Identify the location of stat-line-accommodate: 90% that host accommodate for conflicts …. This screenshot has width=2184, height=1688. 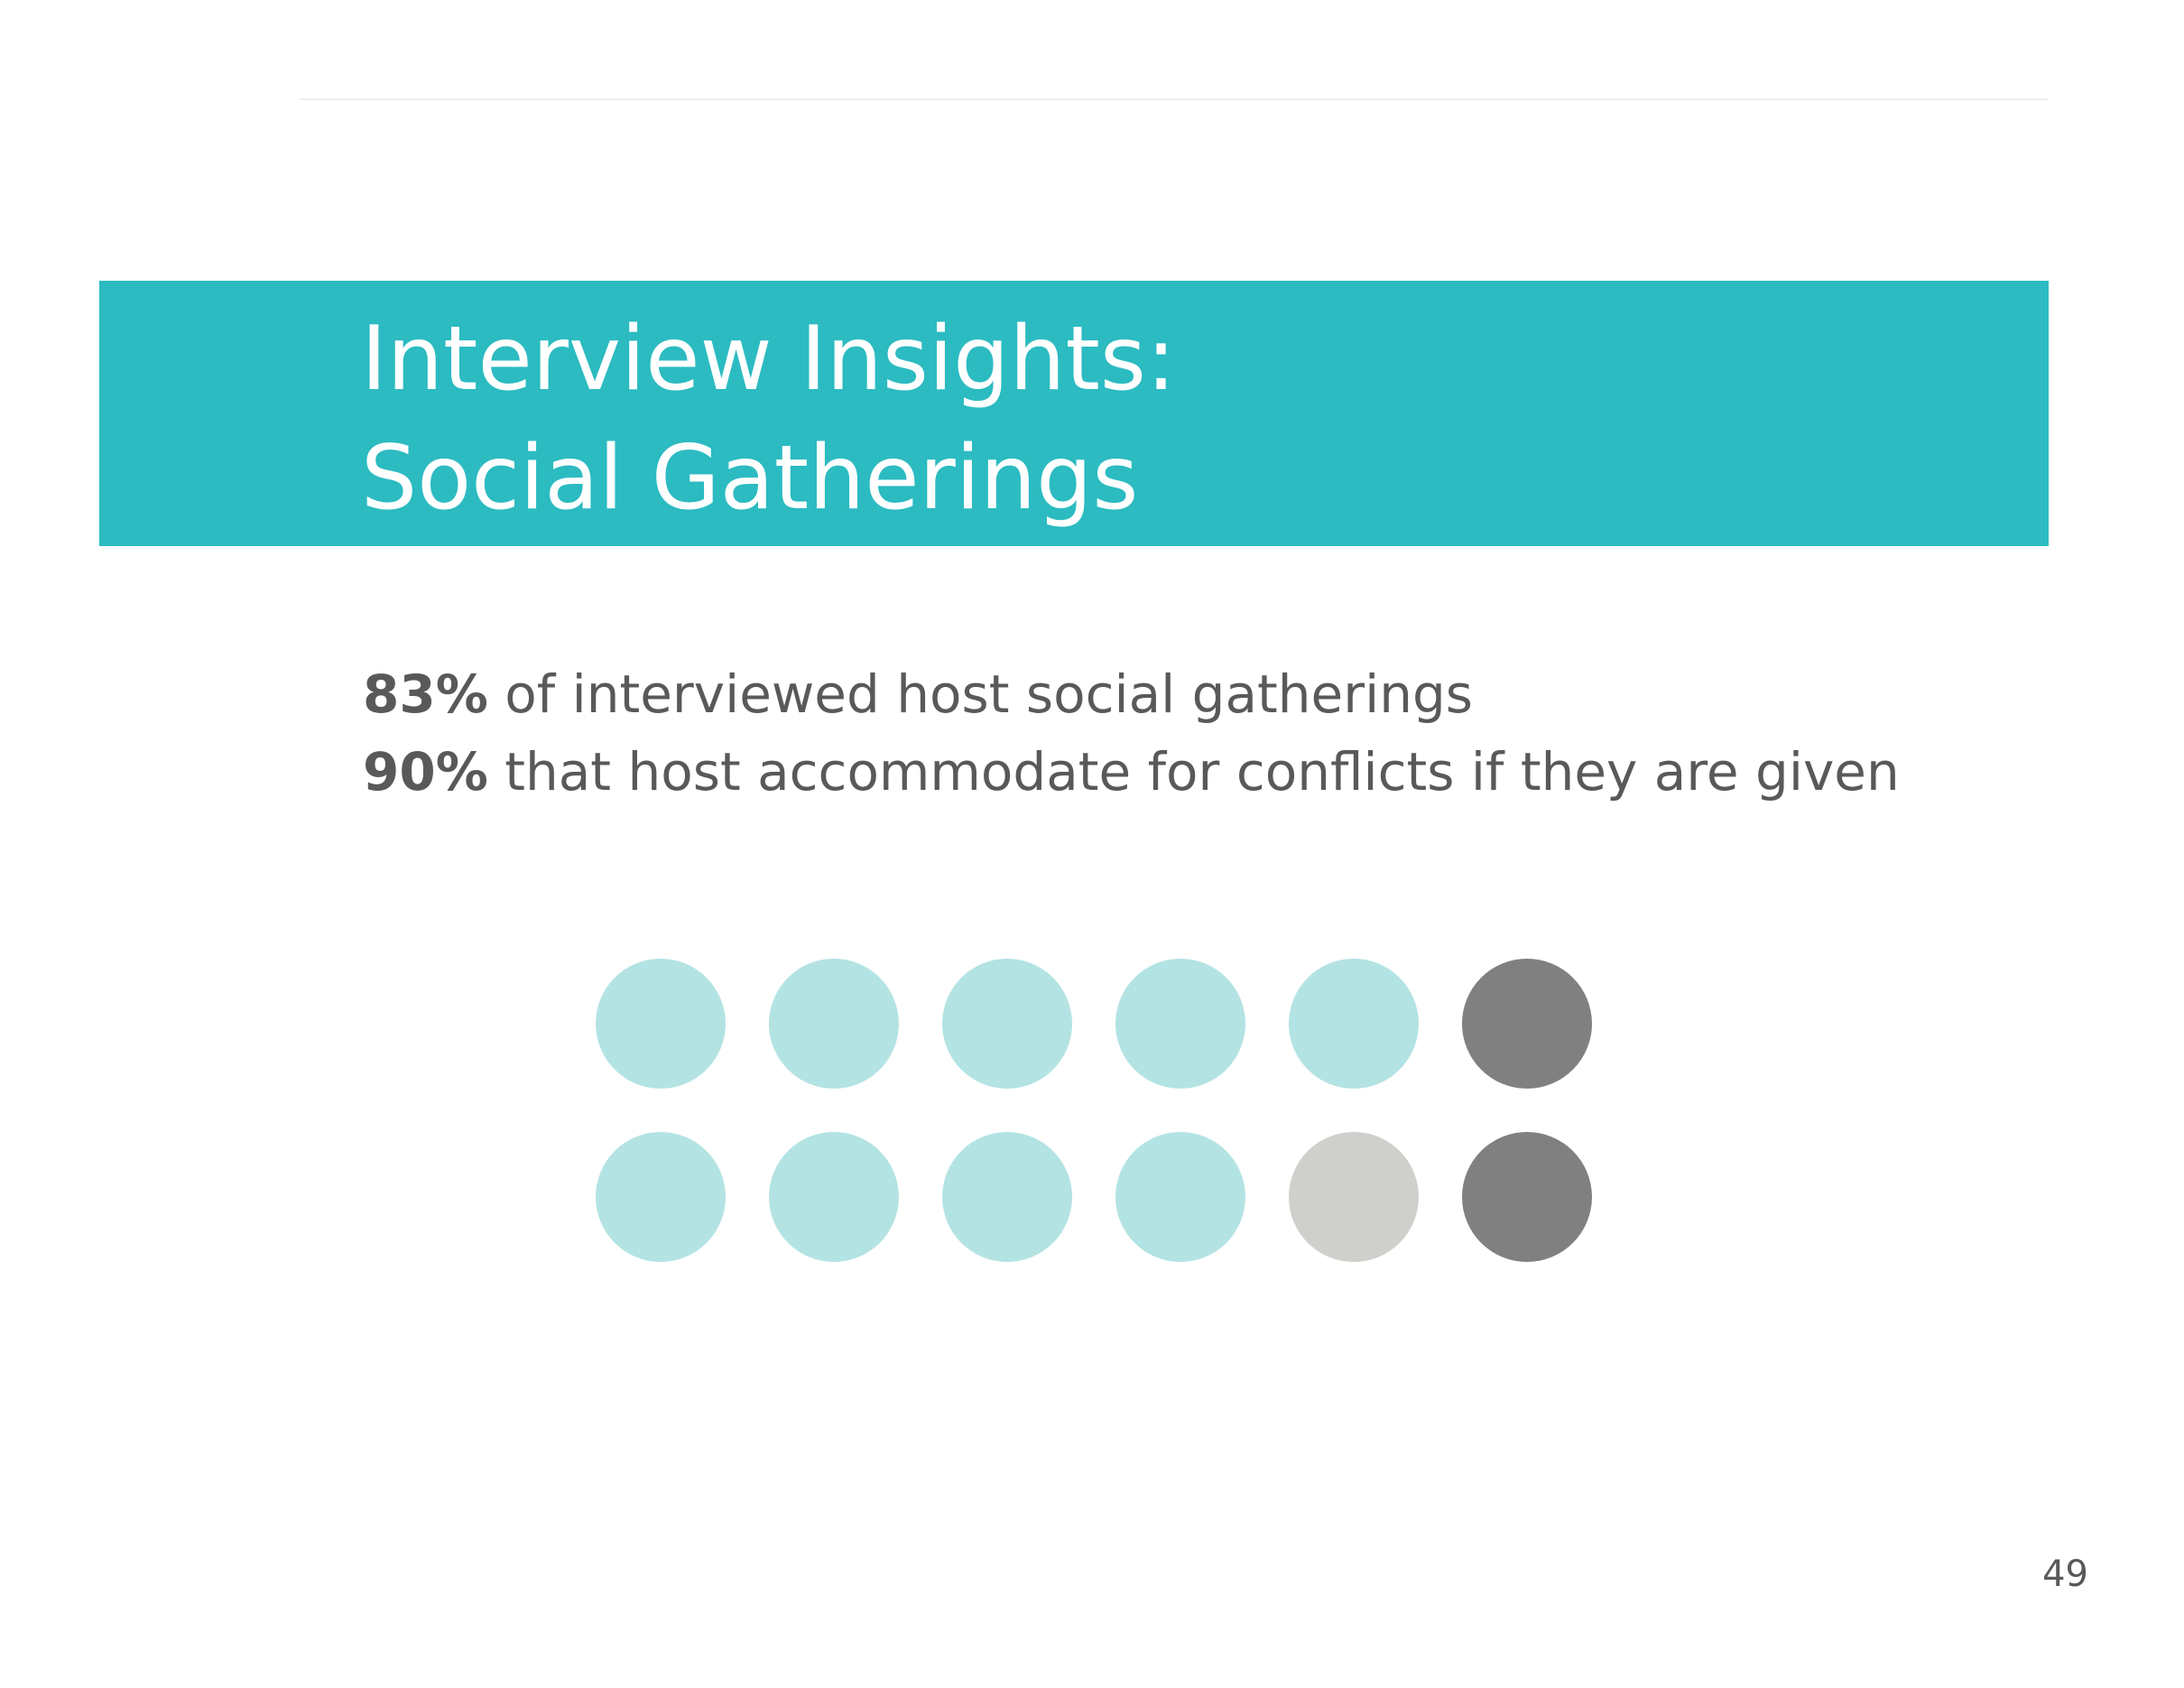
(1131, 772).